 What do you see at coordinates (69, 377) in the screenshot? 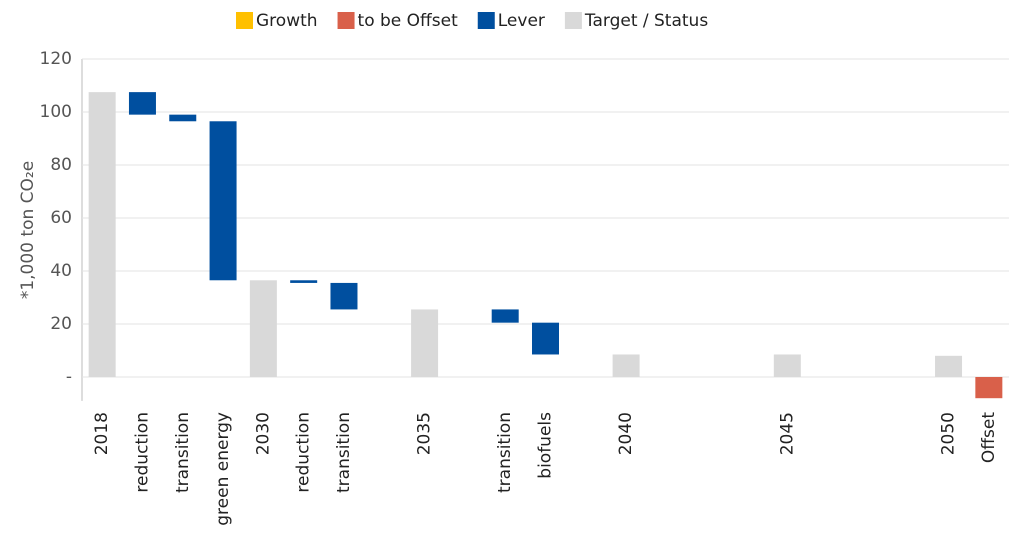
I see `y-tick-label: -` at bounding box center [69, 377].